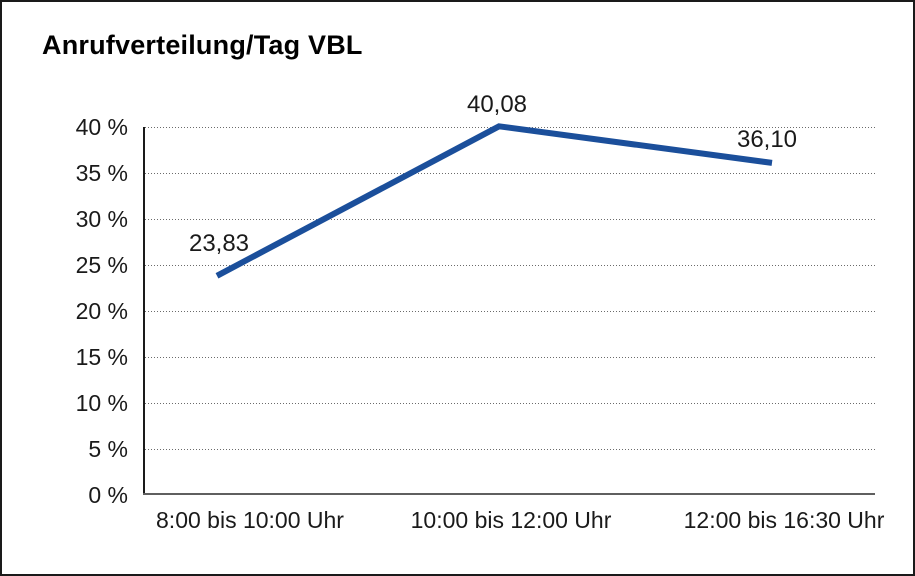  Describe the element at coordinates (108, 449) in the screenshot. I see `y-axis-tick-label: 5 %` at that location.